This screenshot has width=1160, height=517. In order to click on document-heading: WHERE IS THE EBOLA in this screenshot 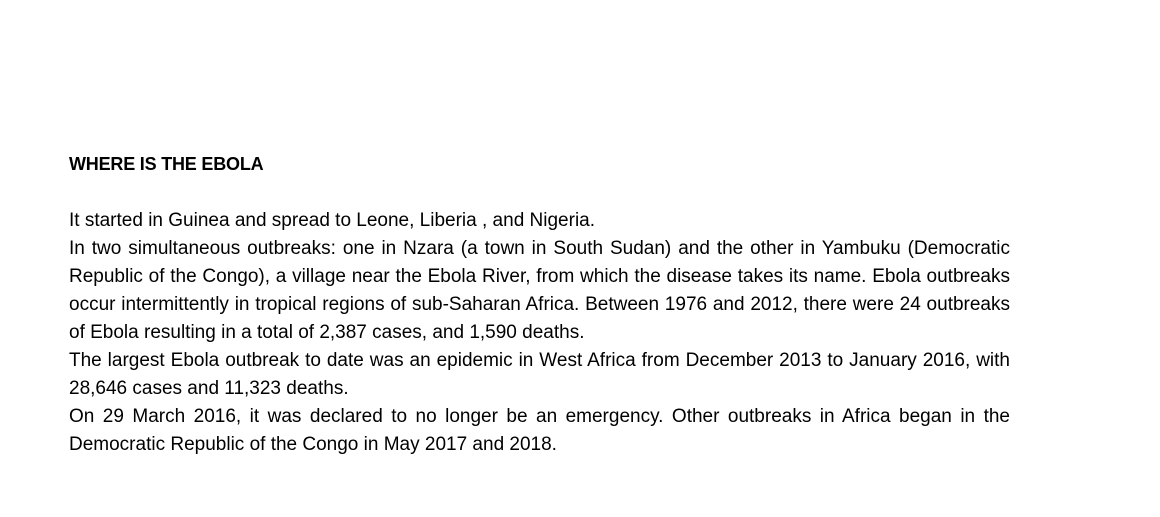, I will do `click(166, 164)`.